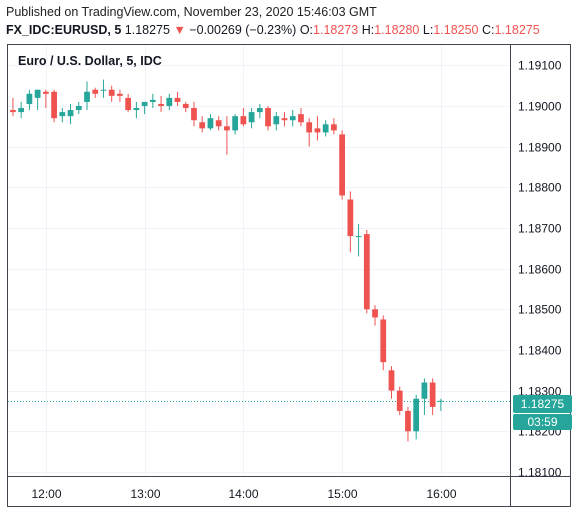  Describe the element at coordinates (243, 30) in the screenshot. I see `change-value: −0.00269 (−0.23%)` at that location.